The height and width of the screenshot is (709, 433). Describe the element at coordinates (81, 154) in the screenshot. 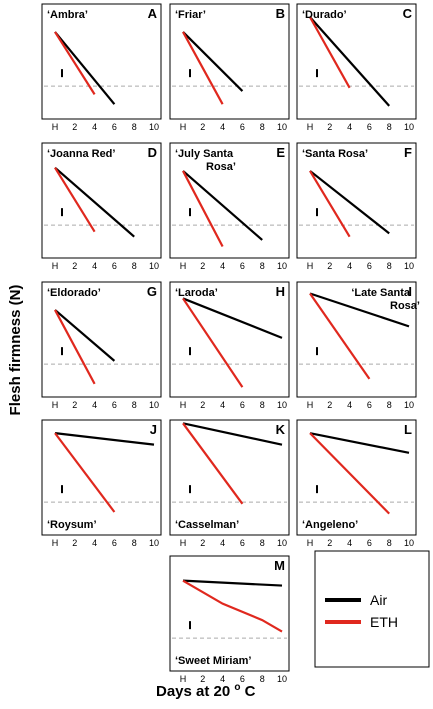

I see `cultivar-label: ‘Joanna Red’` at that location.